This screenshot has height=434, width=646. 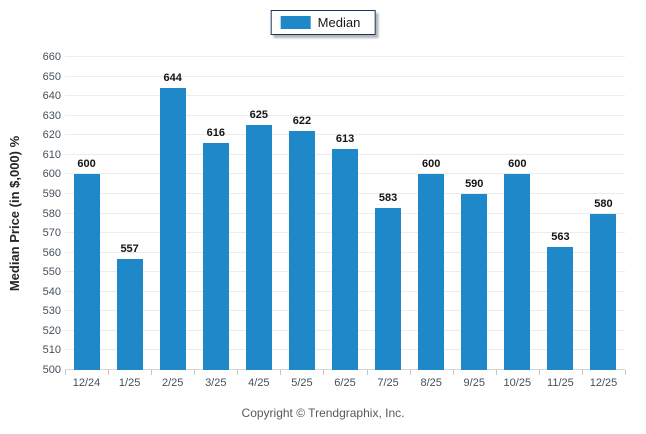 I want to click on x-tick-label: 12/24, so click(x=86, y=383).